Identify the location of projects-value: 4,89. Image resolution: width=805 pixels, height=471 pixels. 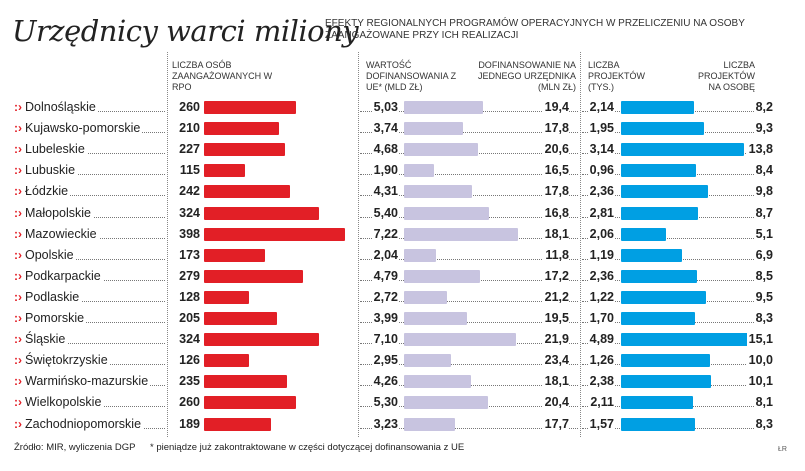
(600, 339).